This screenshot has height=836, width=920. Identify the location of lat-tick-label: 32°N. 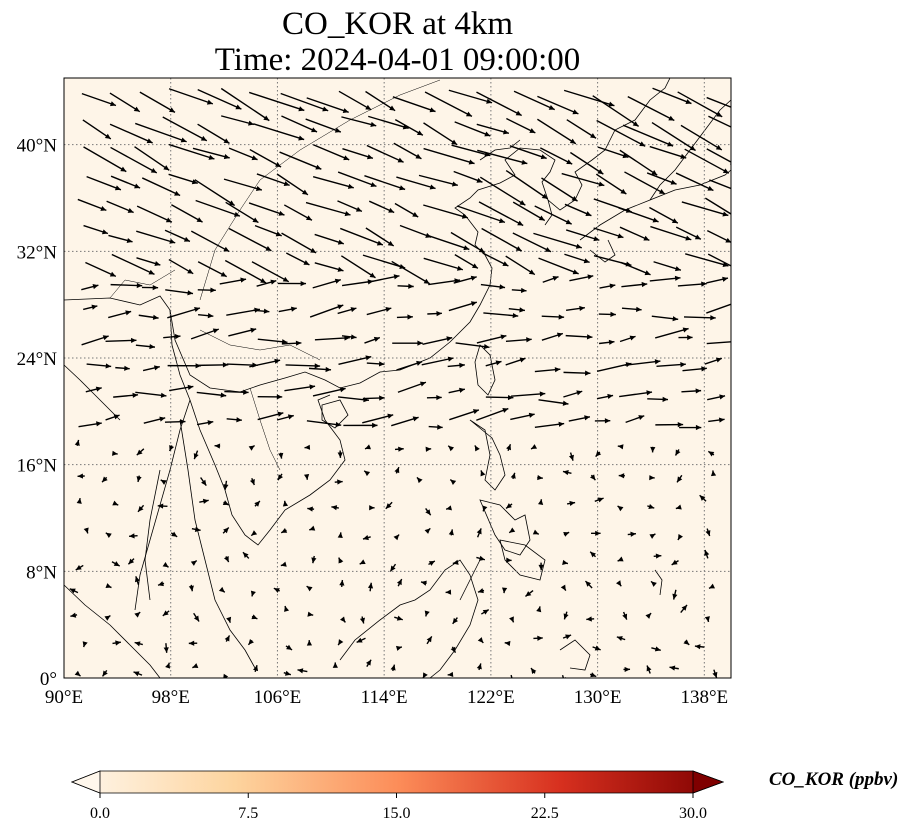
(37, 252).